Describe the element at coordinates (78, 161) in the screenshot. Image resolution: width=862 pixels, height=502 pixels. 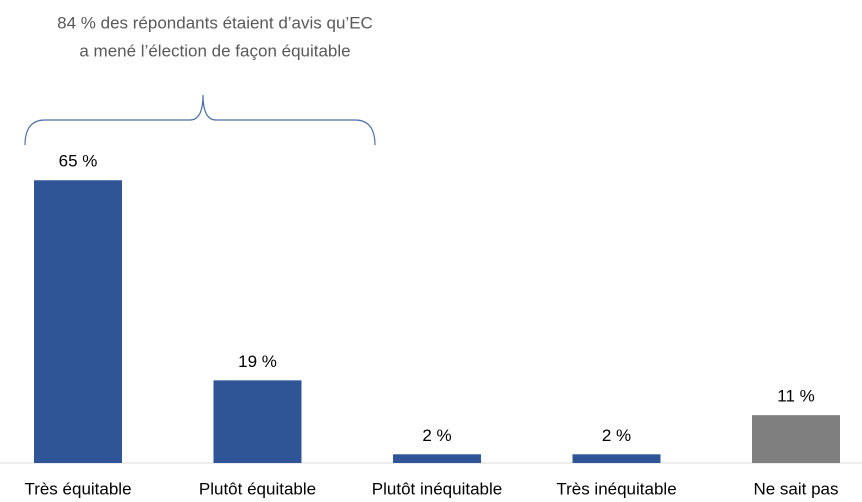
I see `value-label: 65 %` at that location.